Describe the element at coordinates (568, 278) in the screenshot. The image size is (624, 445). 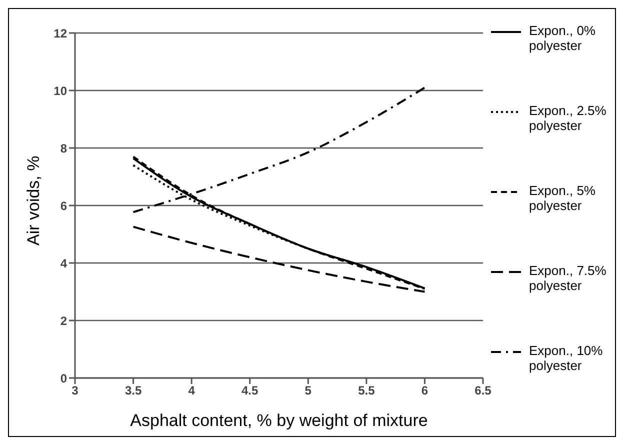
I see `legend-label: Expon., 7.5% polyester` at that location.